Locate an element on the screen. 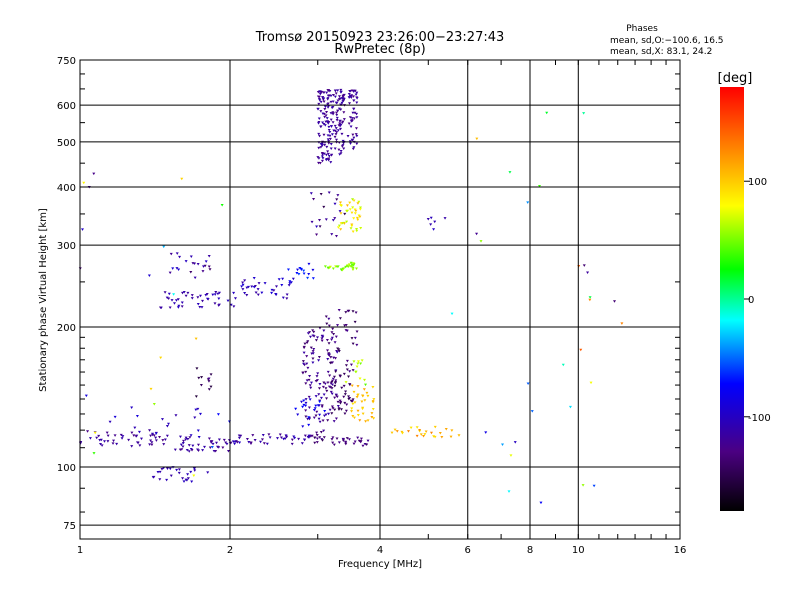  x-tick-label: 1 is located at coordinates (80, 550).